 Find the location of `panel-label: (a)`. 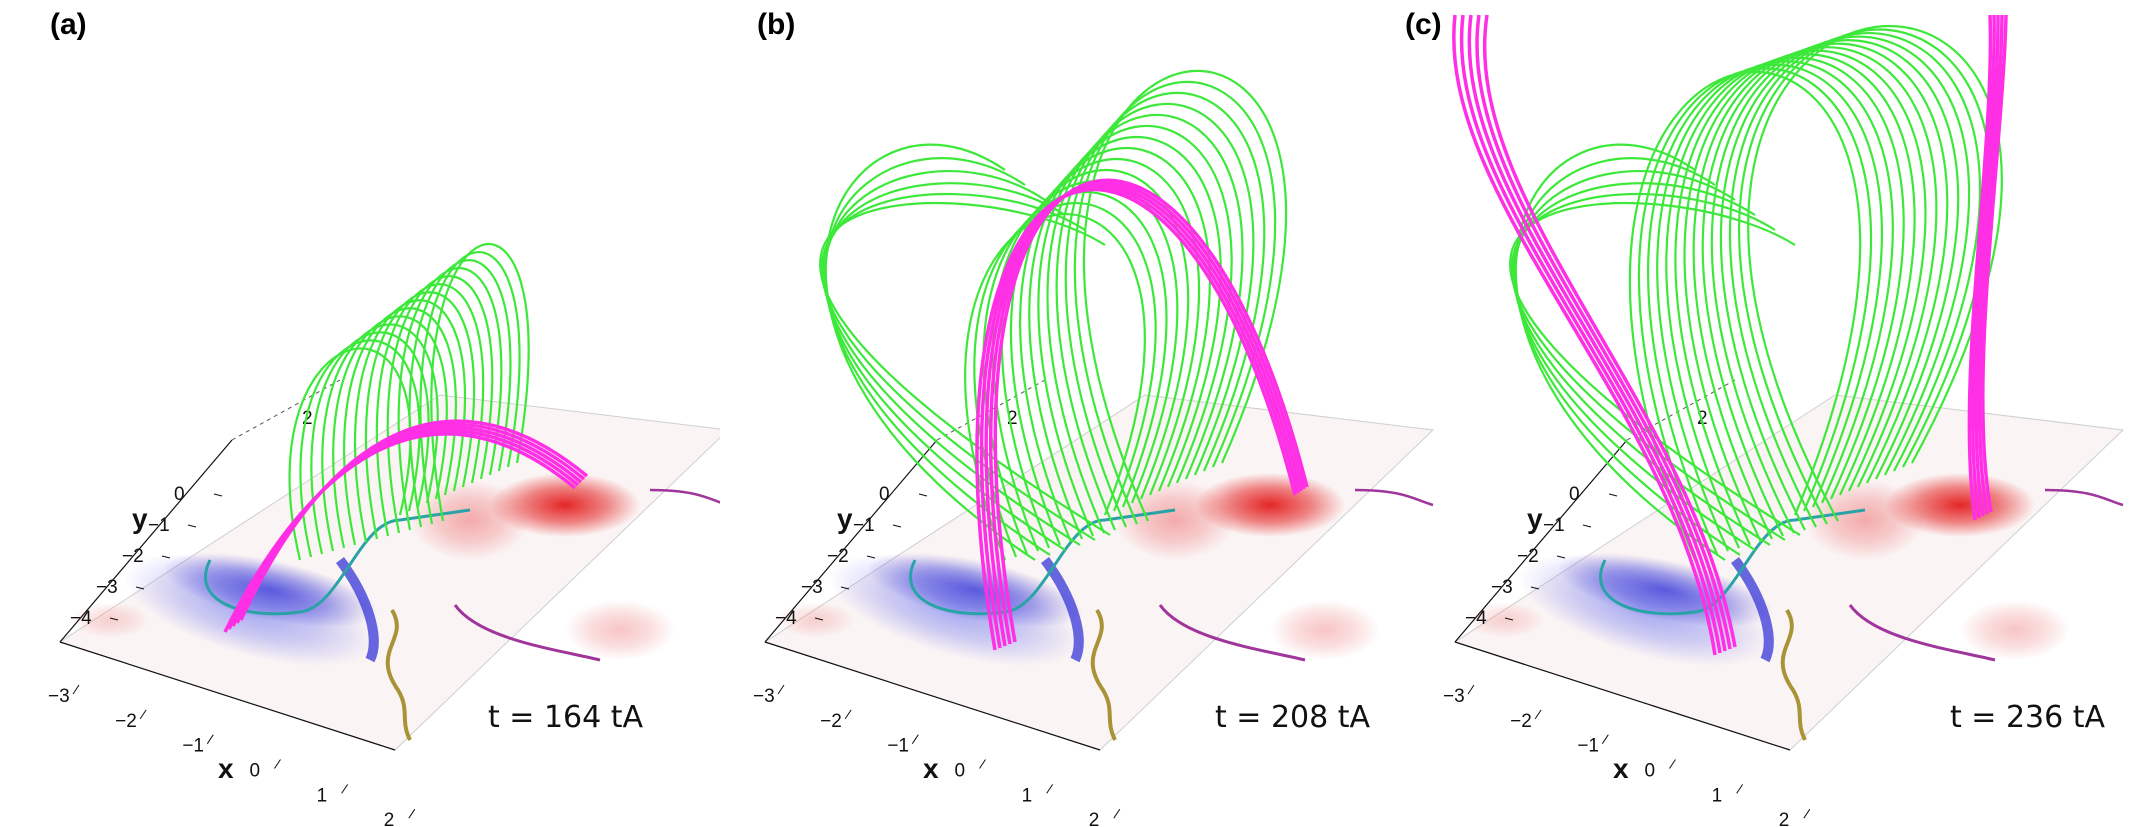

panel-label: (a) is located at coordinates (68, 24).